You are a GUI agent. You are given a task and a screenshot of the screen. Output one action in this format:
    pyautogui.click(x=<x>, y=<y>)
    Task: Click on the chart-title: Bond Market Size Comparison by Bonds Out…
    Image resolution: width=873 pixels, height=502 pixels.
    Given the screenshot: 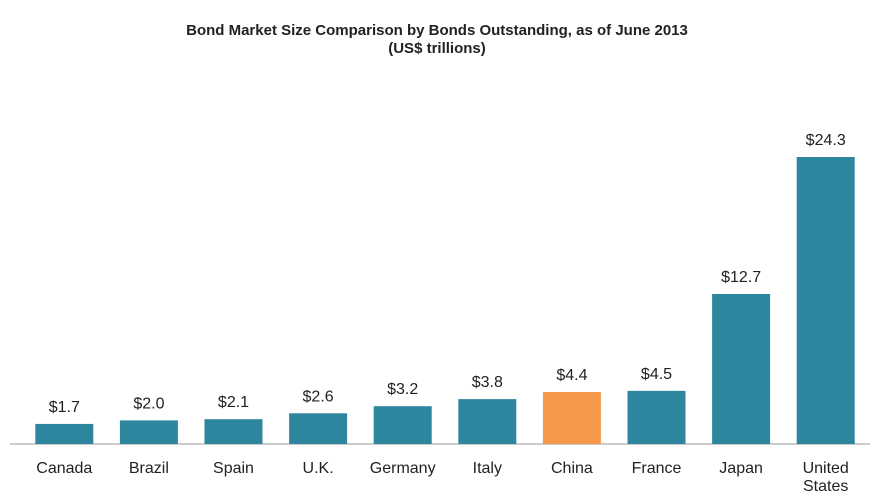 What is the action you would take?
    pyautogui.click(x=437, y=30)
    